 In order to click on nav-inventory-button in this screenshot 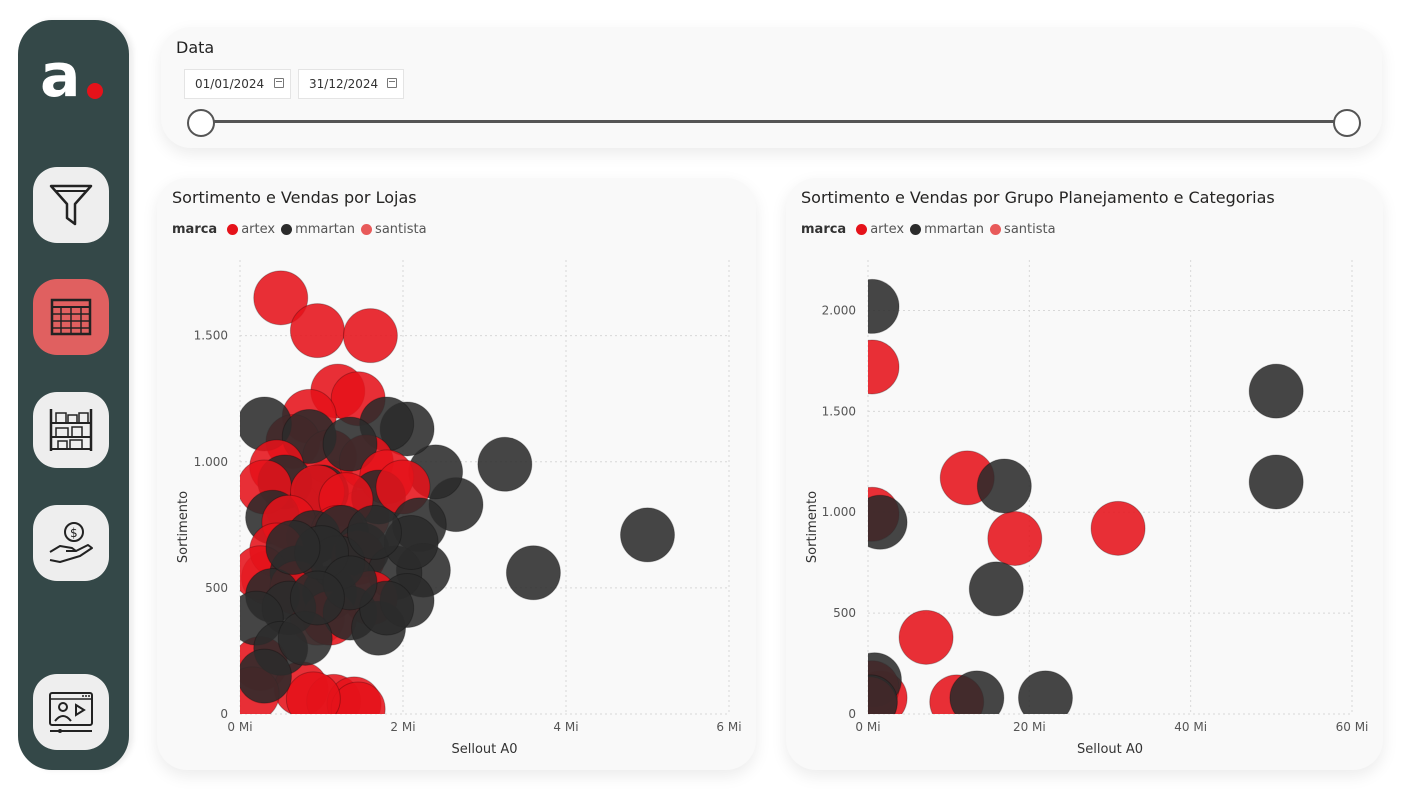, I will do `click(71, 430)`.